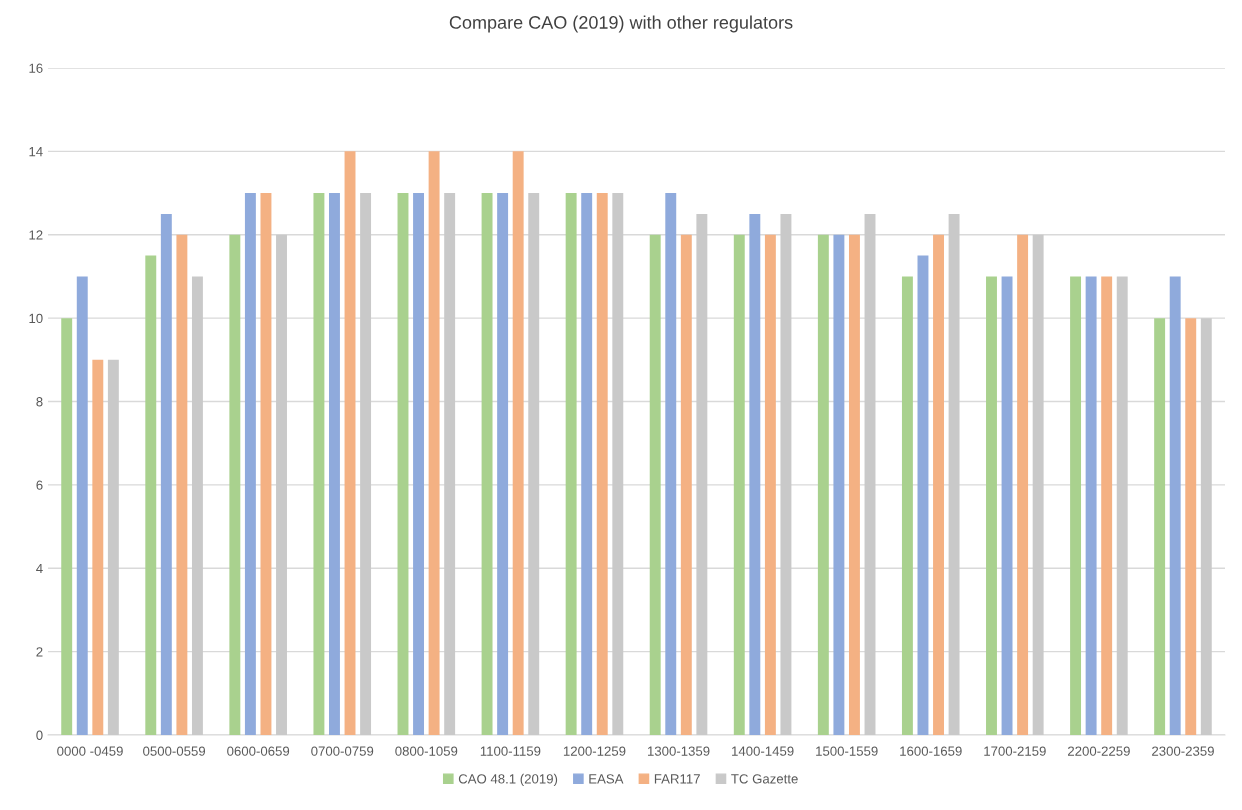 The height and width of the screenshot is (810, 1242). What do you see at coordinates (510, 751) in the screenshot?
I see `x-tick-label: 1100-1159` at bounding box center [510, 751].